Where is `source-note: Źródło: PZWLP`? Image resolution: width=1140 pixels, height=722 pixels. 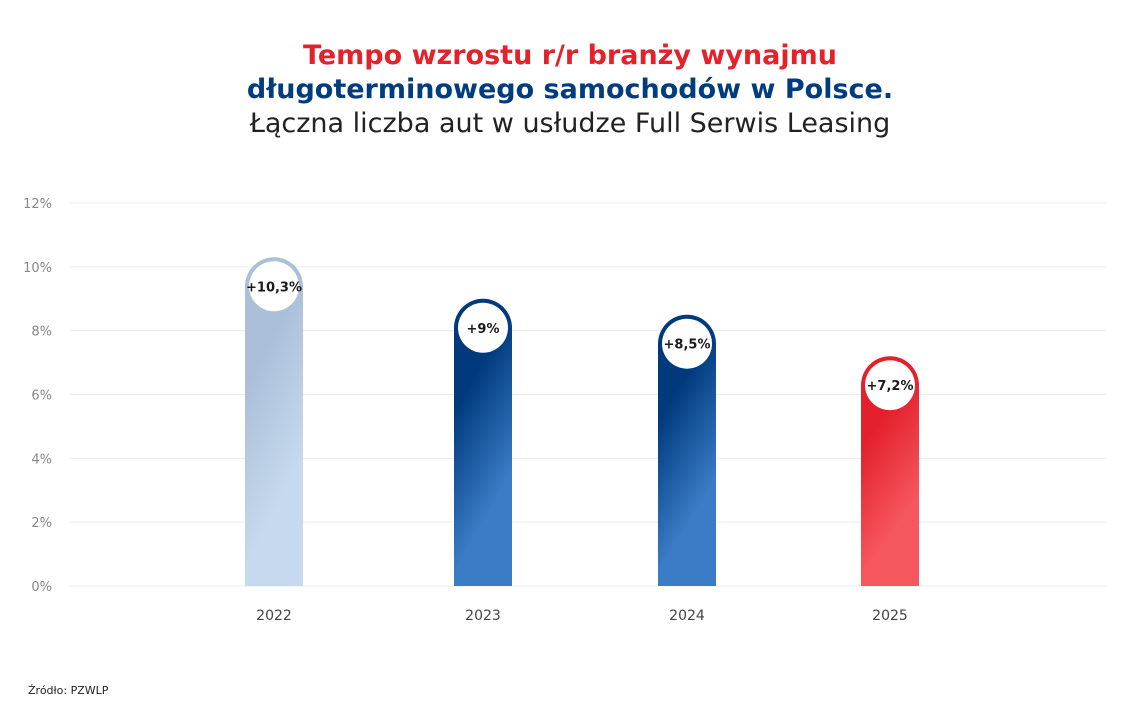
source-note: Źródło: PZWLP is located at coordinates (68, 690).